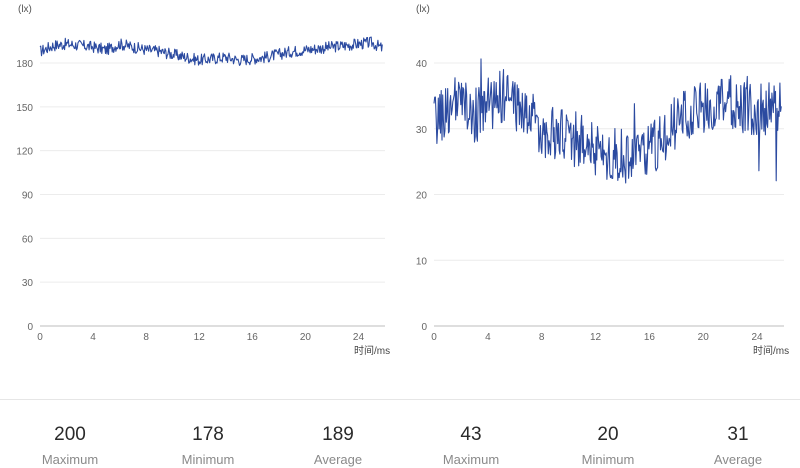 This screenshot has width=800, height=468. What do you see at coordinates (24, 152) in the screenshot?
I see `chart-0-y-tick-label: 120` at bounding box center [24, 152].